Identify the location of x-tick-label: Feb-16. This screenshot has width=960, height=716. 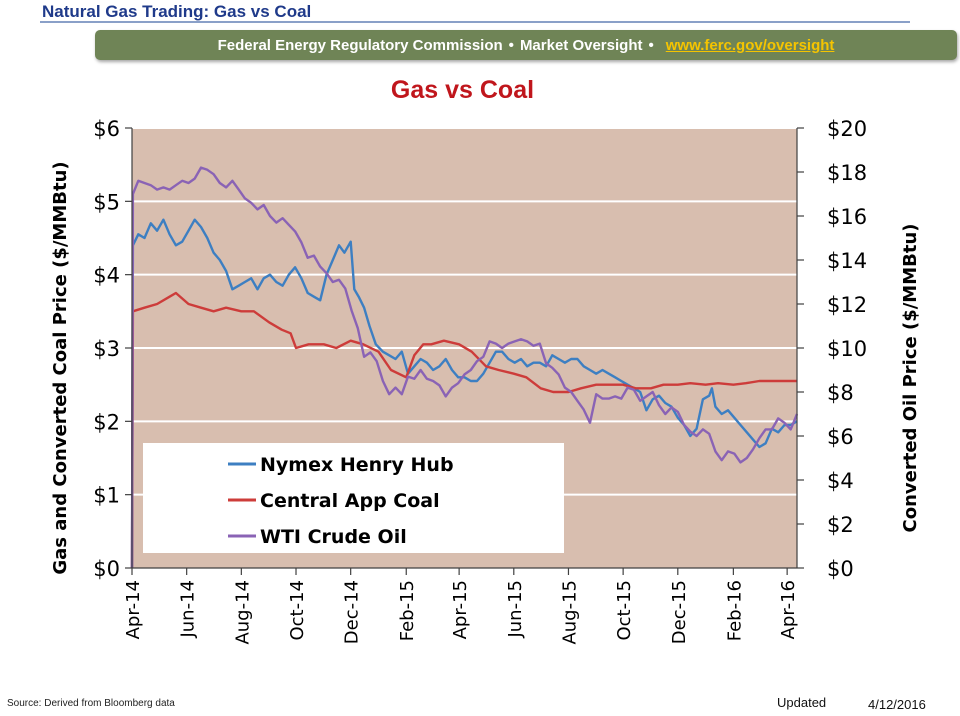
(734, 610).